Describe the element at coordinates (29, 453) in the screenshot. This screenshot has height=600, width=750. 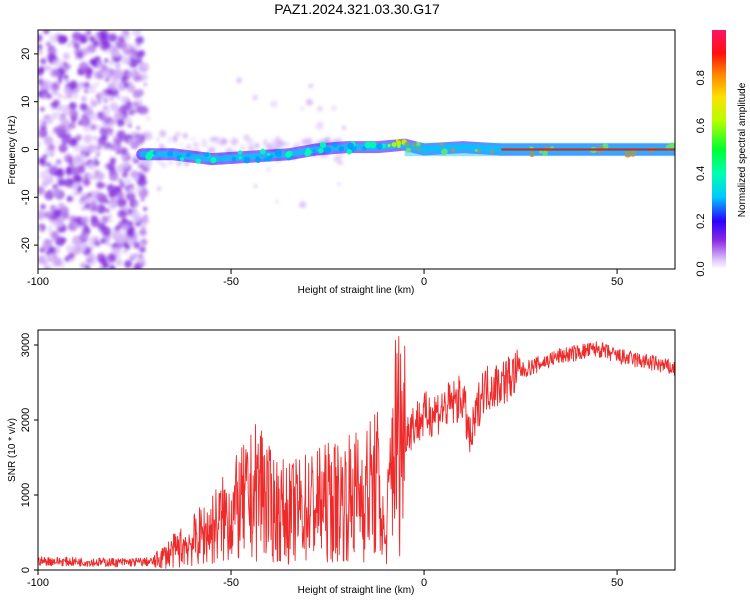
I see `snr-y-axis: 0 1000 2000 3000` at that location.